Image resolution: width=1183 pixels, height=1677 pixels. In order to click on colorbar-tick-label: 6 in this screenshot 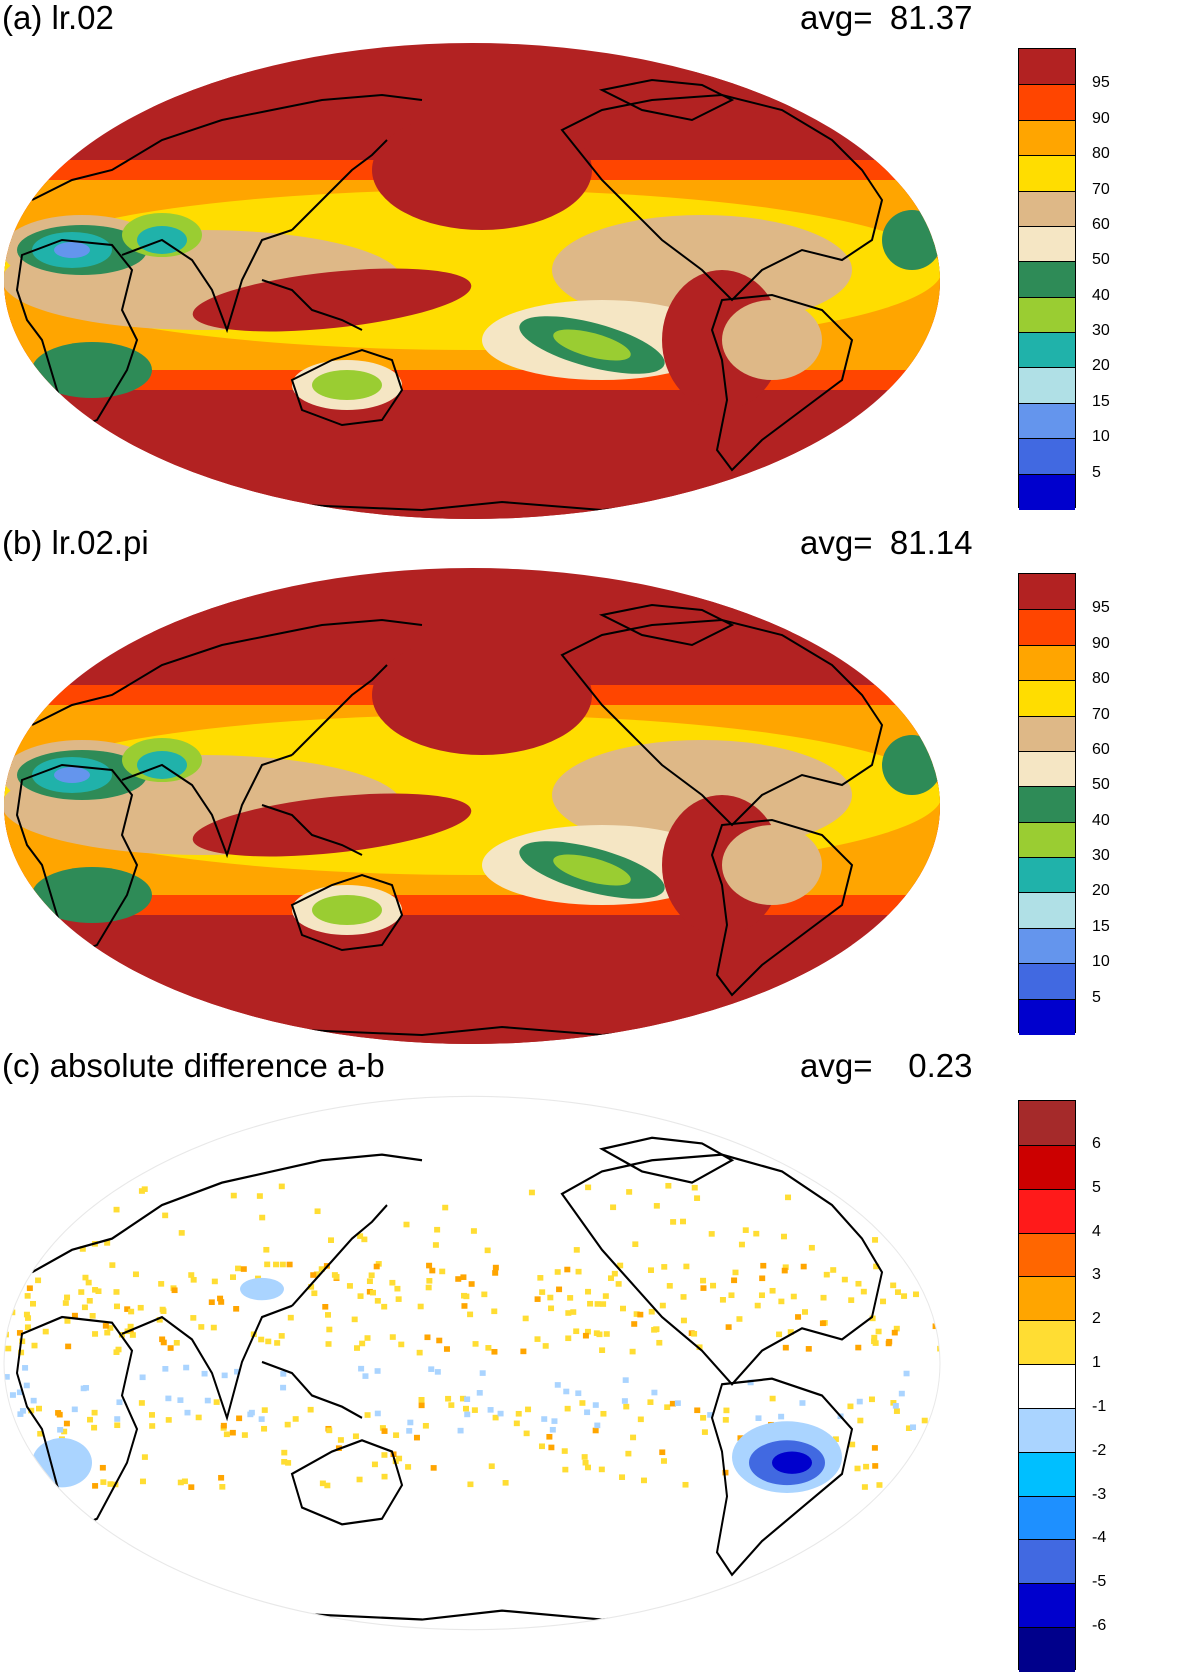, I will do `click(1096, 1143)`.